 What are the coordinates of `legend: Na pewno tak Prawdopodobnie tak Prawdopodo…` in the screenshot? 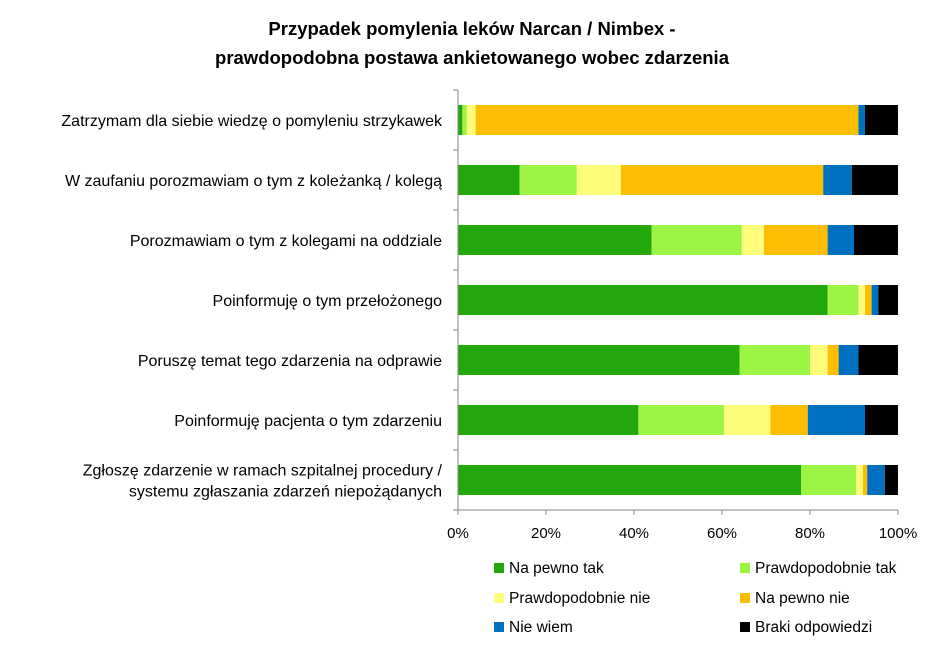 It's located at (695, 598).